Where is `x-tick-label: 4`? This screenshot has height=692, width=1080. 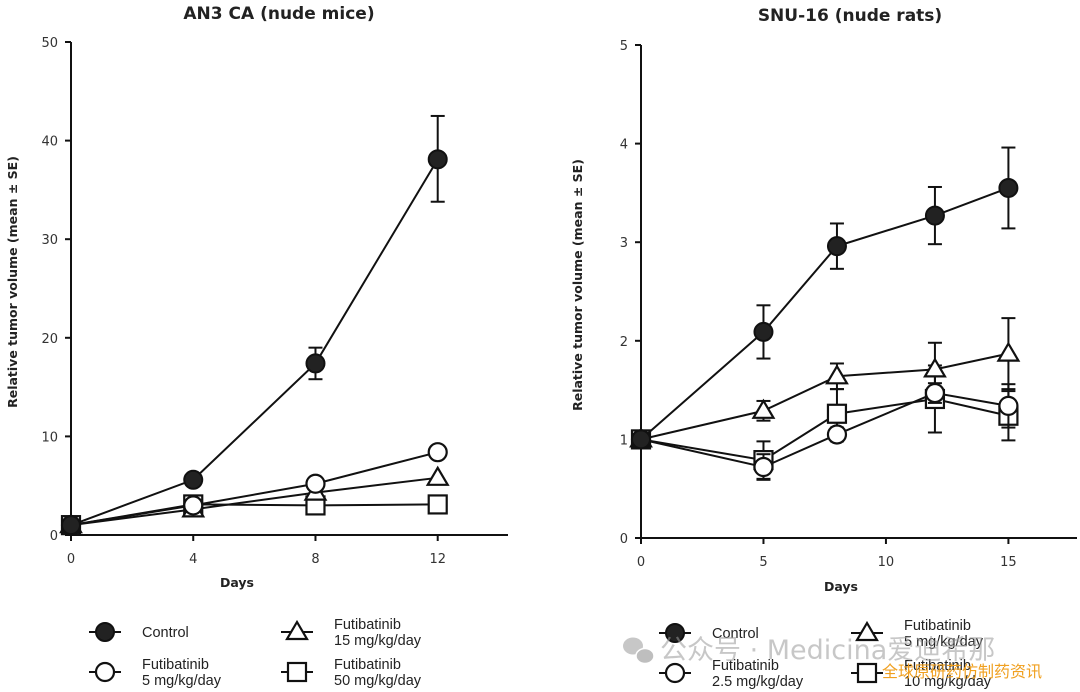
x-tick-label: 4 is located at coordinates (193, 559).